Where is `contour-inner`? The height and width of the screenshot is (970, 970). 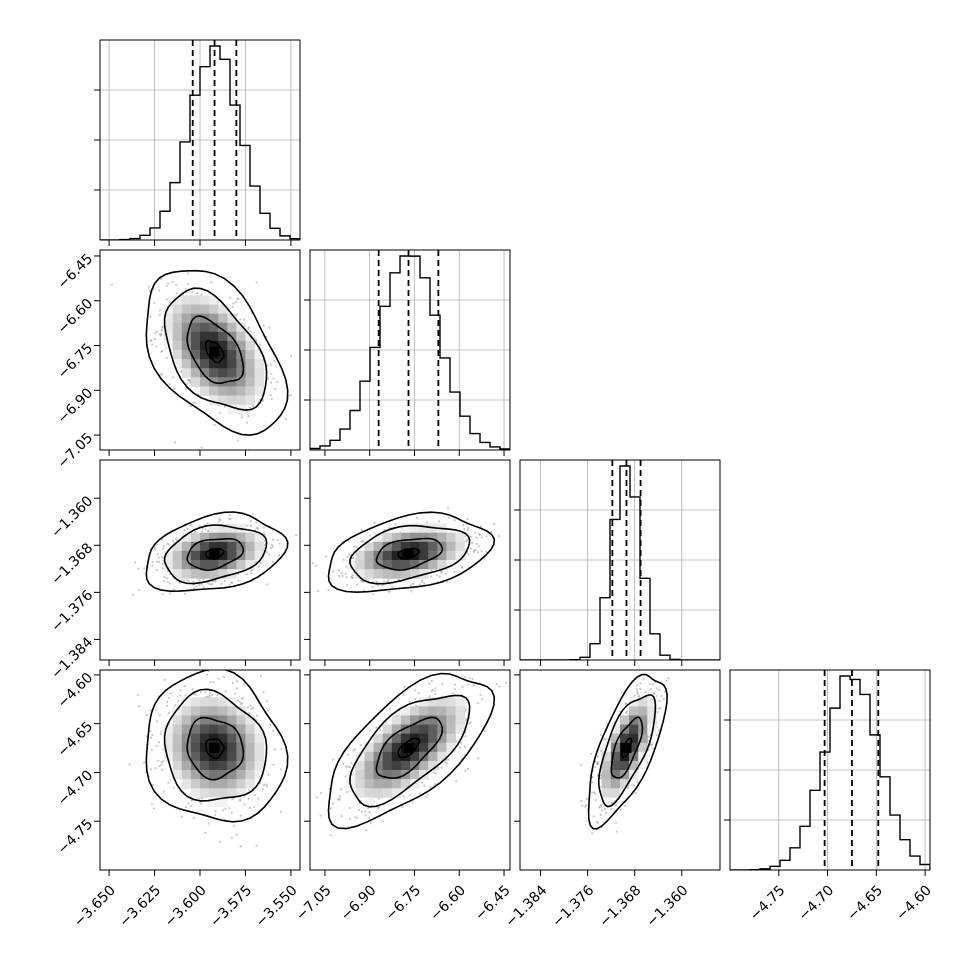 contour-inner is located at coordinates (214, 749).